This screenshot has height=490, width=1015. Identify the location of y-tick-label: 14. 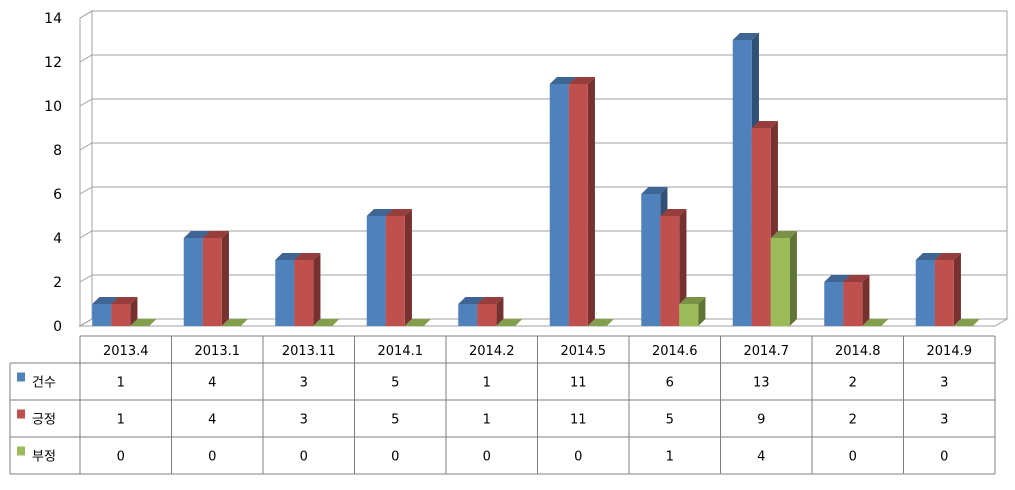
(53, 19).